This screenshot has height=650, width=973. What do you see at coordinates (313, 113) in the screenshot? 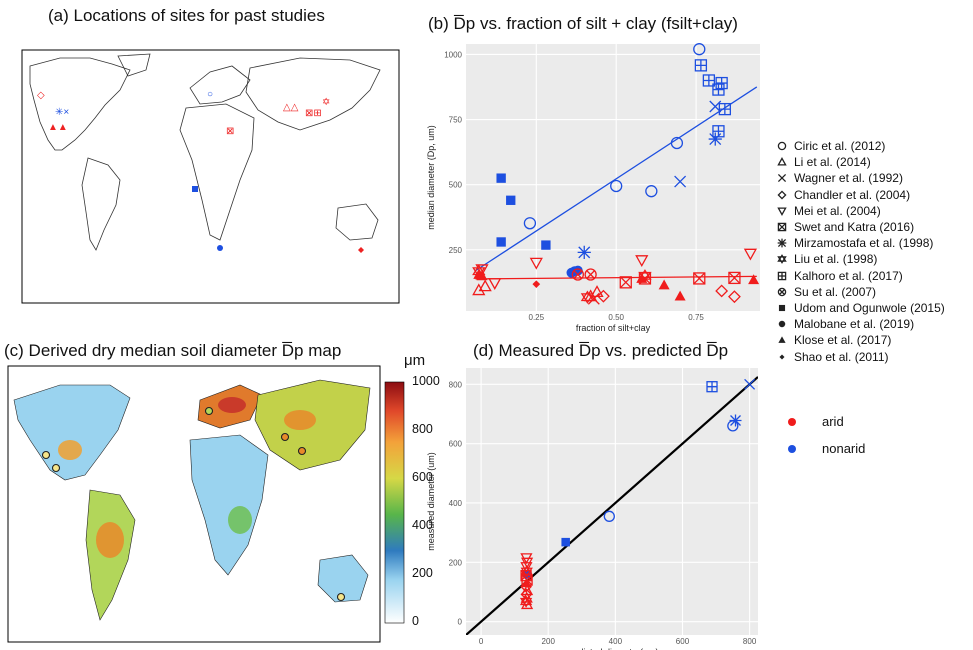
I see `site-marker: ⊠⊞` at bounding box center [313, 113].